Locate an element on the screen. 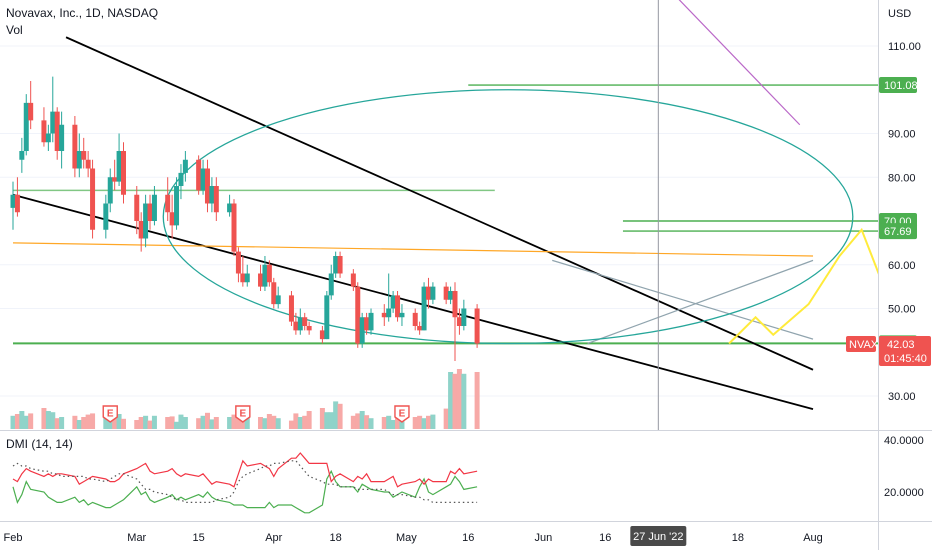 This screenshot has height=555, width=932. ticker-tag is located at coordinates (861, 344).